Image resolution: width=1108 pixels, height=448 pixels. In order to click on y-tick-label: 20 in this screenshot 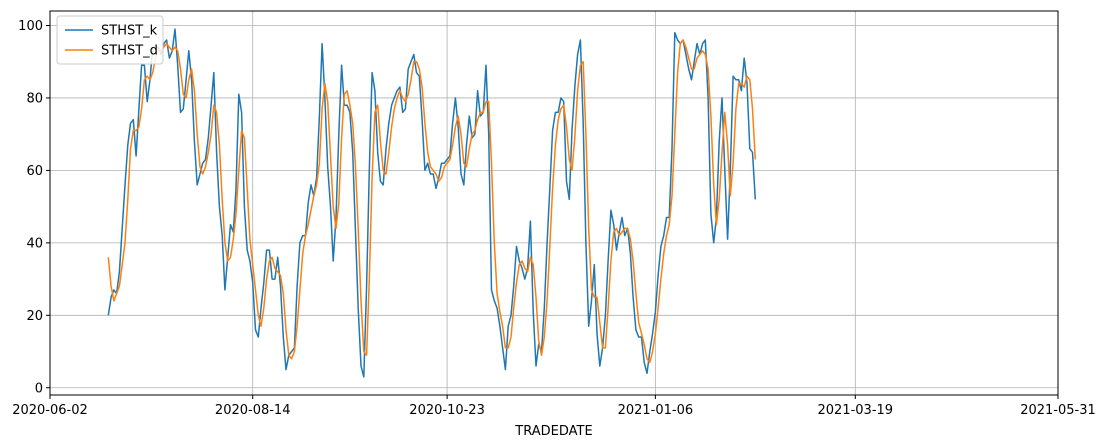, I will do `click(34, 316)`.